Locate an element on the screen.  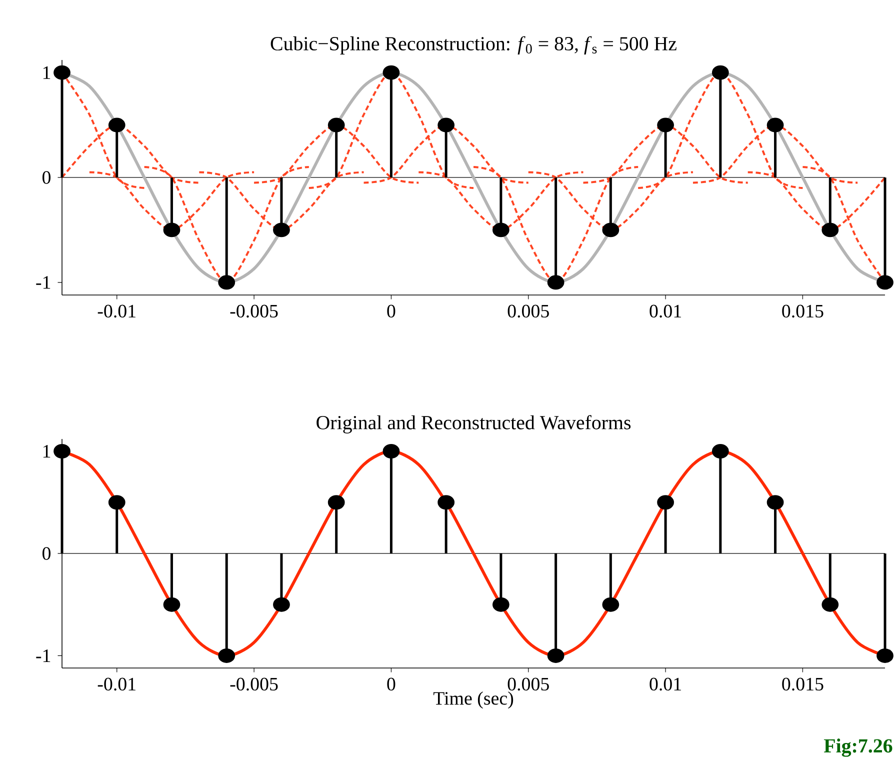
x-axis-title: Time (sec) is located at coordinates (473, 700).